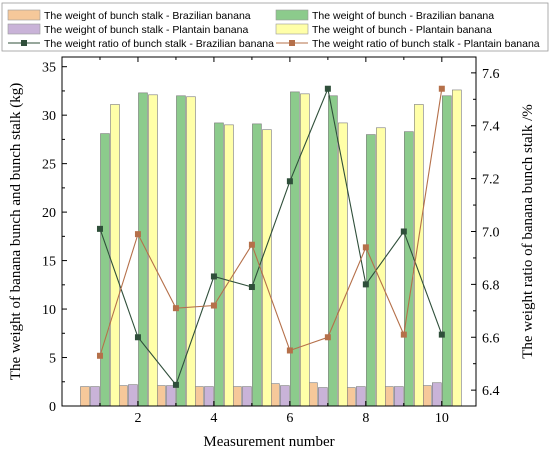  Describe the element at coordinates (268, 442) in the screenshot. I see `x-axis-title: Measurement number` at that location.